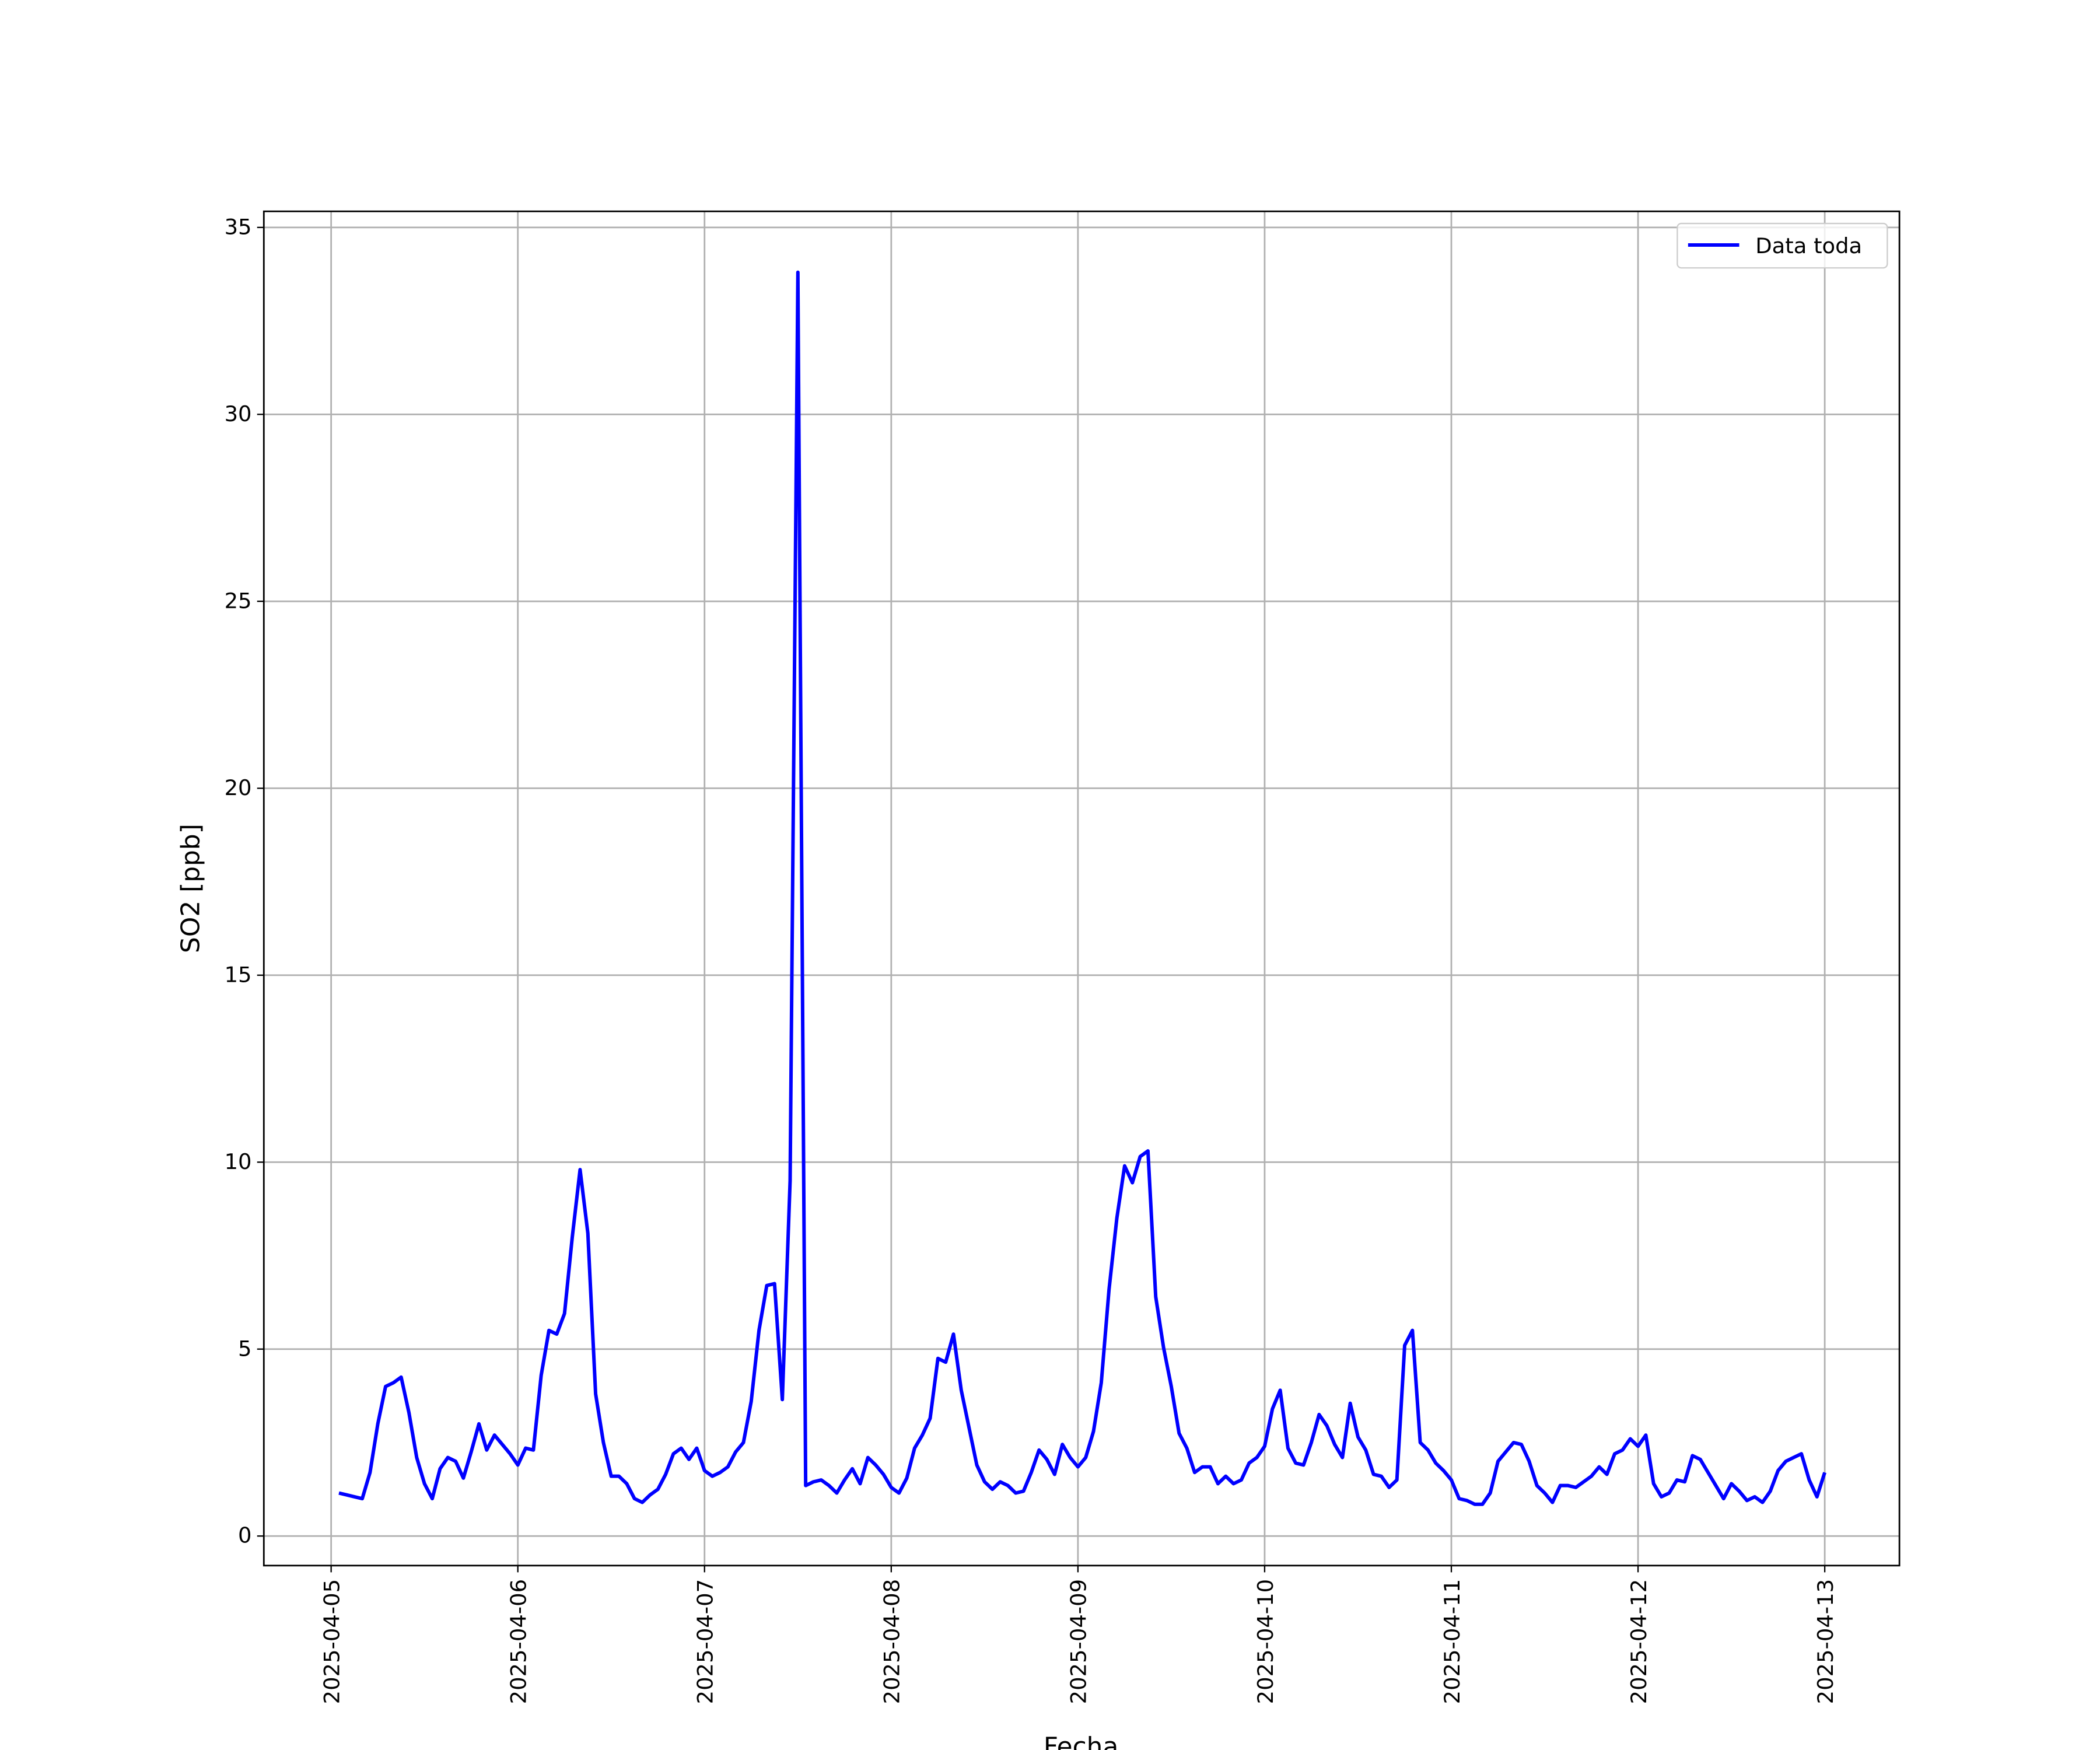 The image size is (2100, 1750). I want to click on x-tick-label: 2025-04-09, so click(1078, 1641).